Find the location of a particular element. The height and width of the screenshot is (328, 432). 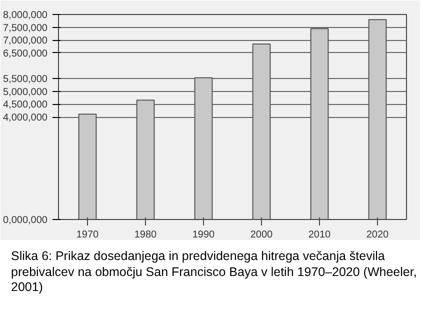

y-tick-label: 5,500,000 is located at coordinates (25, 80).